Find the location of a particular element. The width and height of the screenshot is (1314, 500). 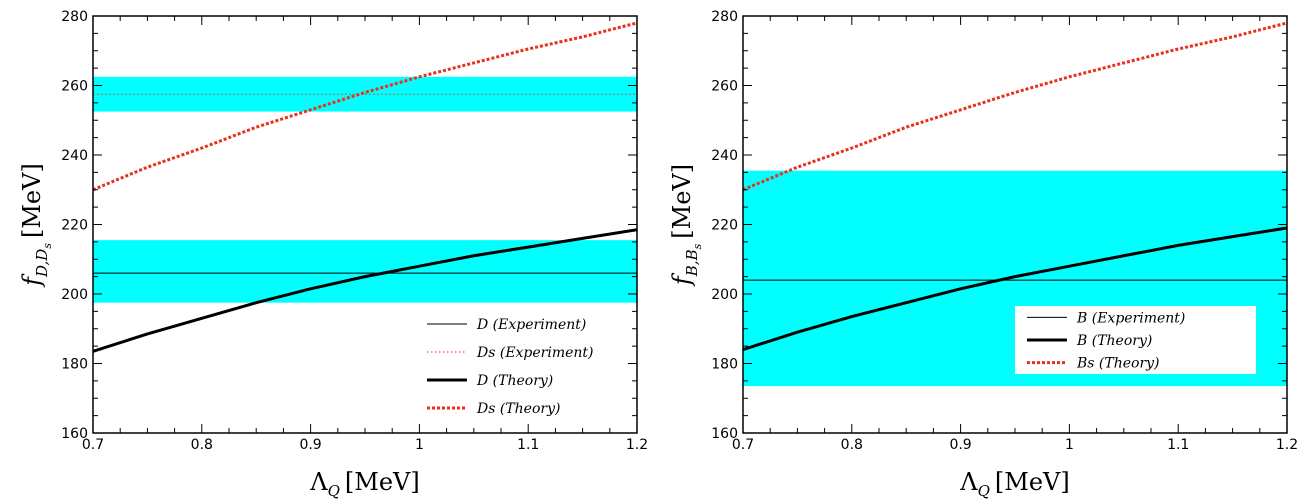

legend: B (Experiment) B (Theory) Bs (Theory) is located at coordinates (1135, 340).